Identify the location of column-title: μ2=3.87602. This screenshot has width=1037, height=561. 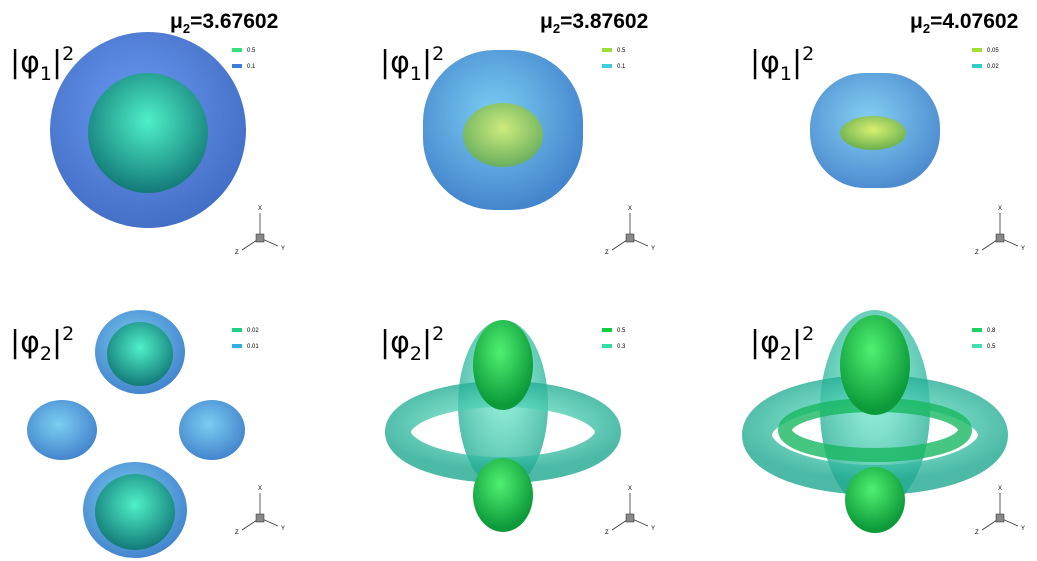
(594, 23).